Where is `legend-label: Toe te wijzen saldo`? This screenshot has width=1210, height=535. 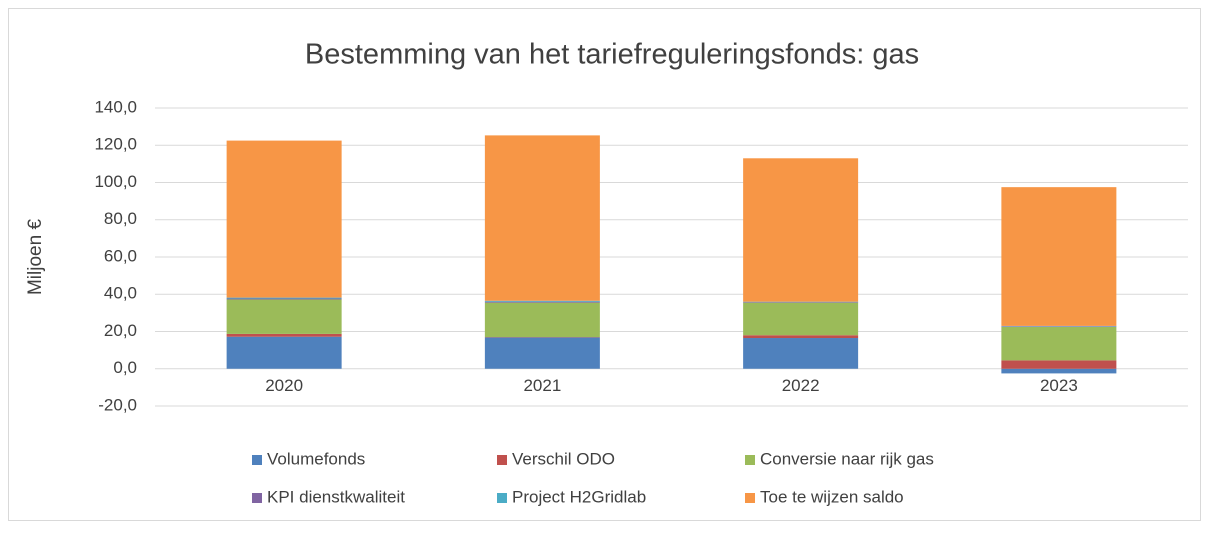
legend-label: Toe te wijzen saldo is located at coordinates (832, 496).